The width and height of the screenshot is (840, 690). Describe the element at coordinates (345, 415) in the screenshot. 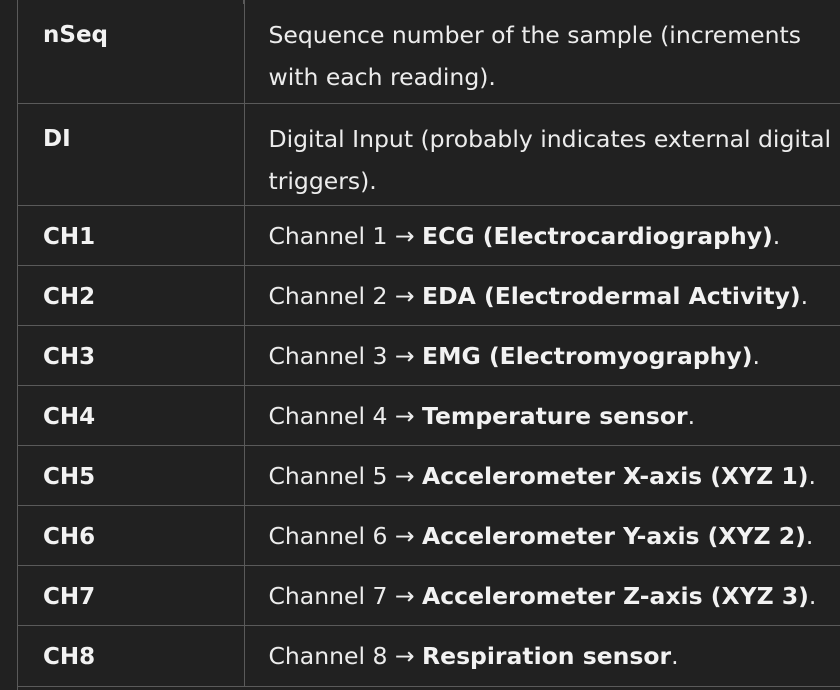

I see `description-prefix: Channel 4 →` at that location.